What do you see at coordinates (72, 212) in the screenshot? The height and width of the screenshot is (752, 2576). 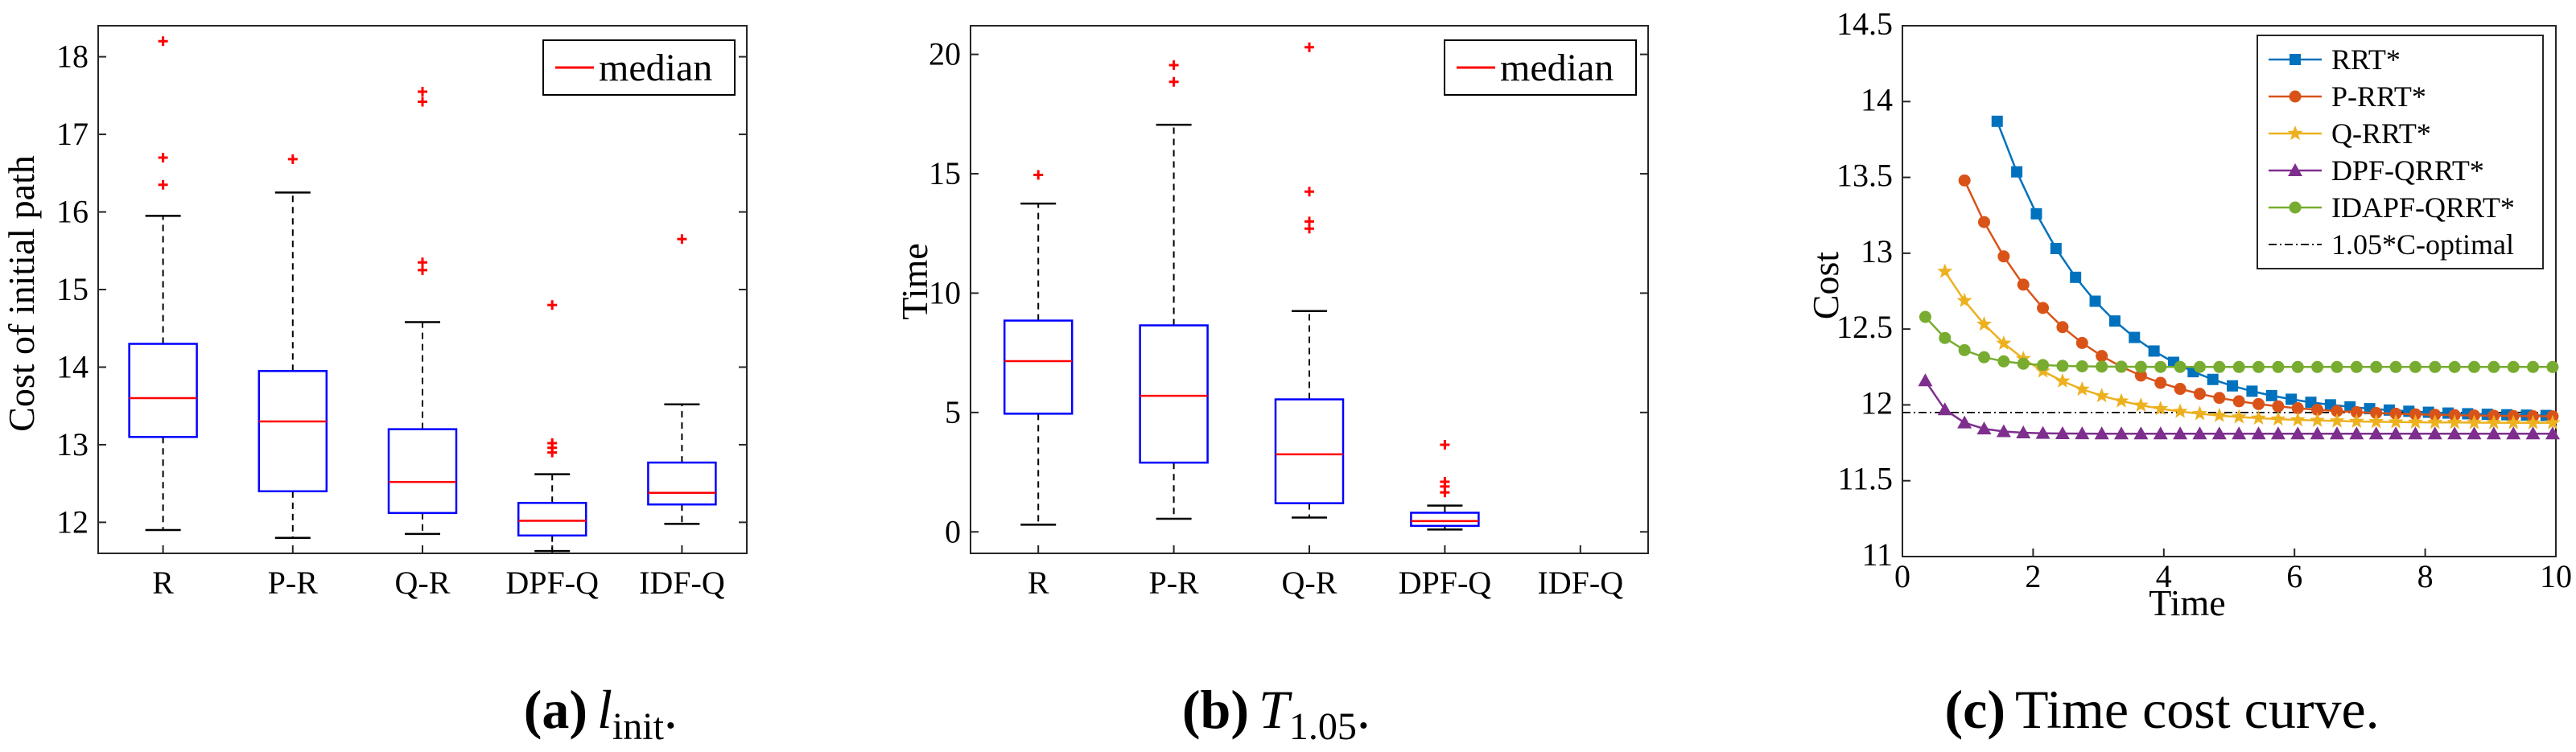 I see `a-ytick-label: 16` at bounding box center [72, 212].